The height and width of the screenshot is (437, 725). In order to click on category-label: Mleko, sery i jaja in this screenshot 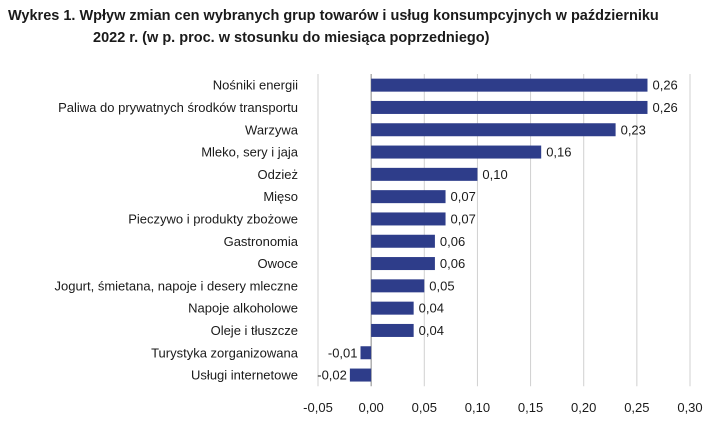, I will do `click(250, 152)`.